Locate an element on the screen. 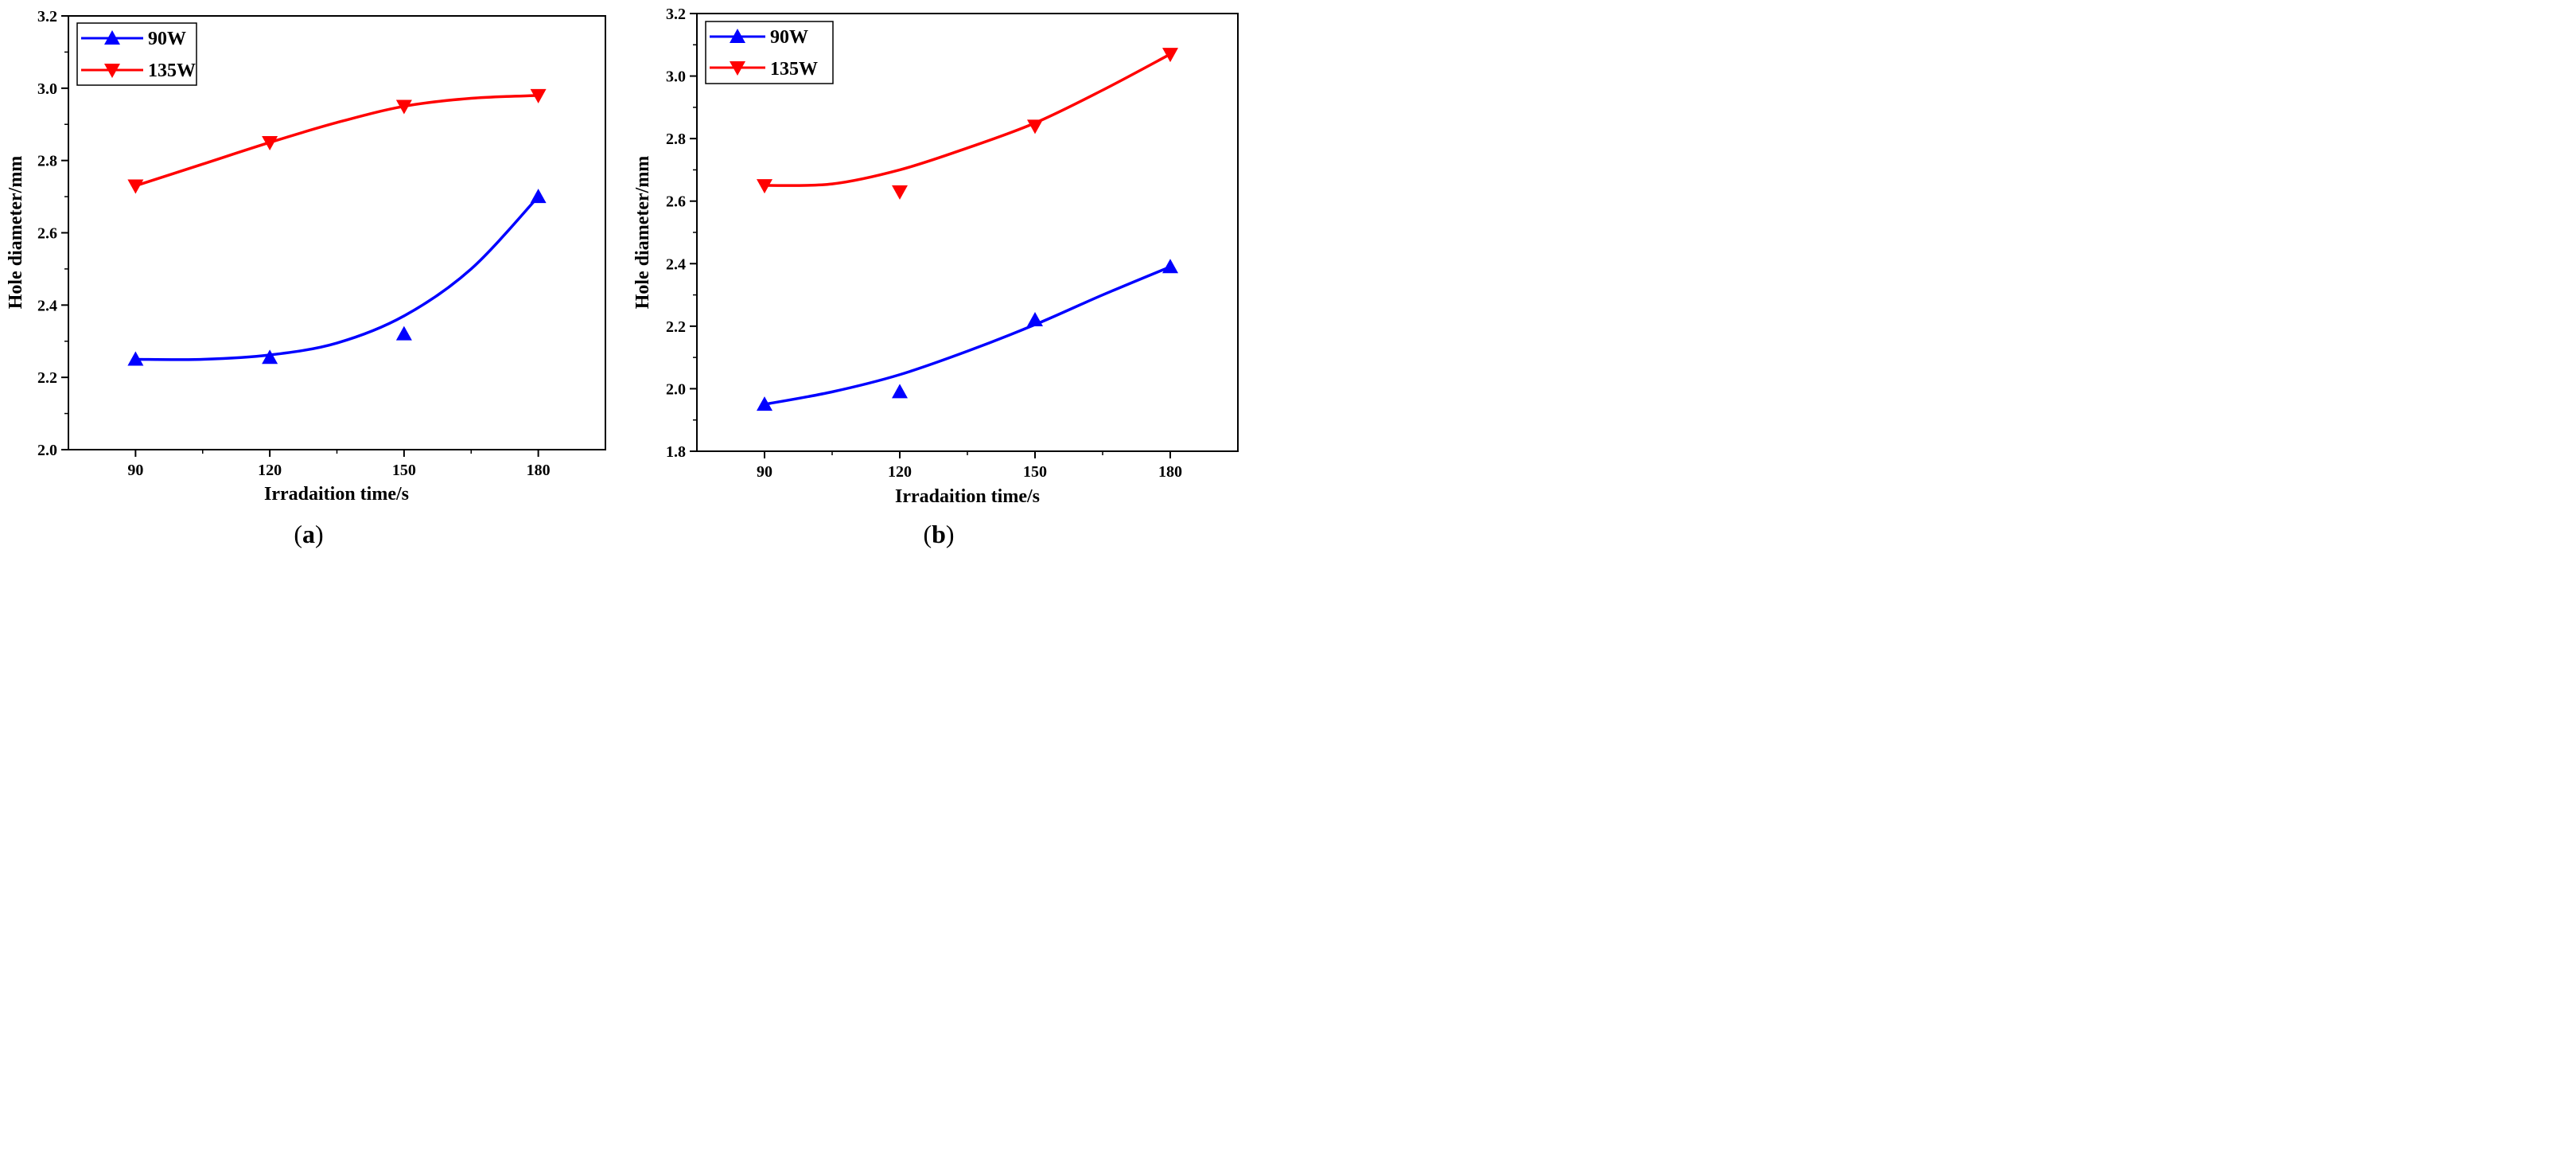 The width and height of the screenshot is (2576, 1150). panel-label-a: (a) is located at coordinates (308, 534).